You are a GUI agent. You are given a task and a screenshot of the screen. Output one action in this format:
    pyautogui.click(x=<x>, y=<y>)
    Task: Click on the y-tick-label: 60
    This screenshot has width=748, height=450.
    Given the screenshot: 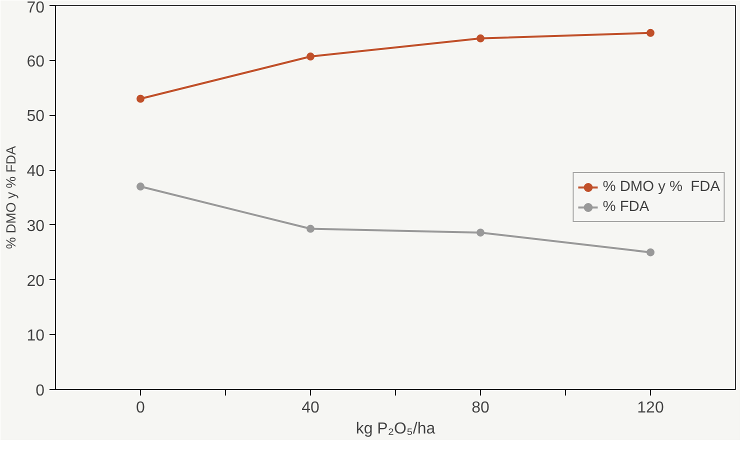 What is the action you would take?
    pyautogui.click(x=35, y=61)
    